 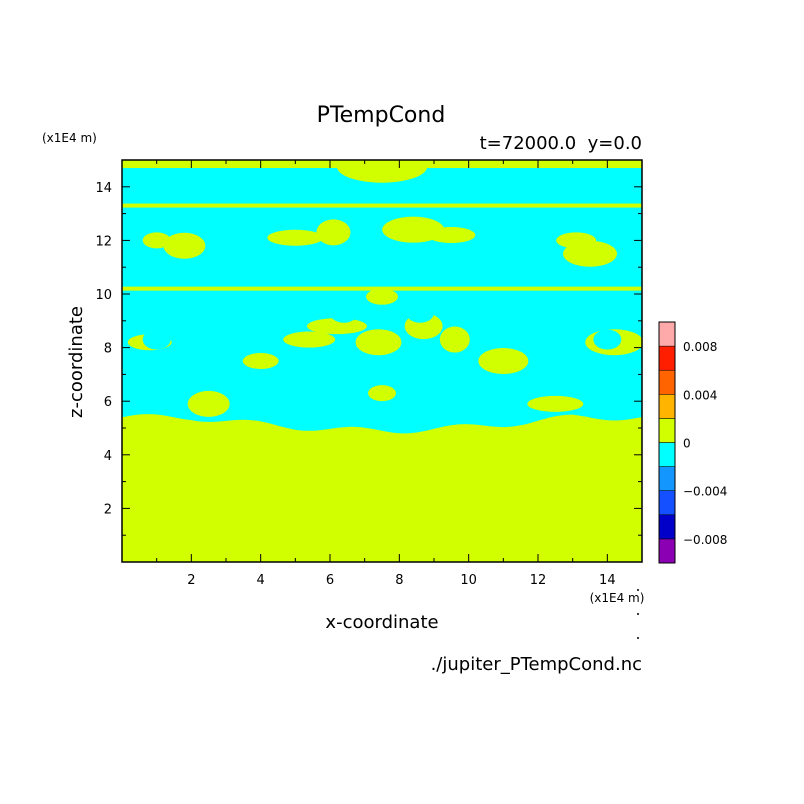 What do you see at coordinates (536, 664) in the screenshot?
I see `source-file-label: ./jupiter_PTempCond.nc` at bounding box center [536, 664].